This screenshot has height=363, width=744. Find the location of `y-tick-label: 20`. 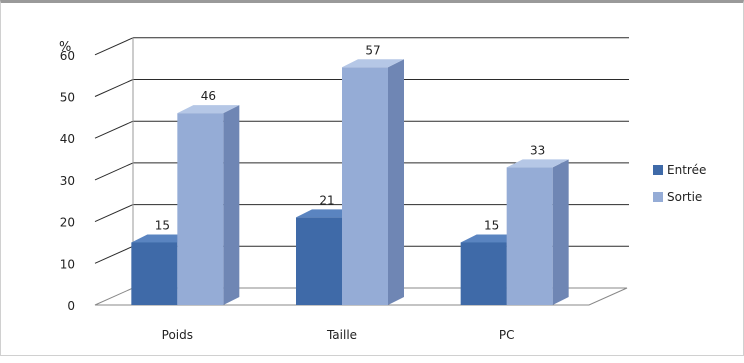

y-tick-label: 20 is located at coordinates (67, 223).